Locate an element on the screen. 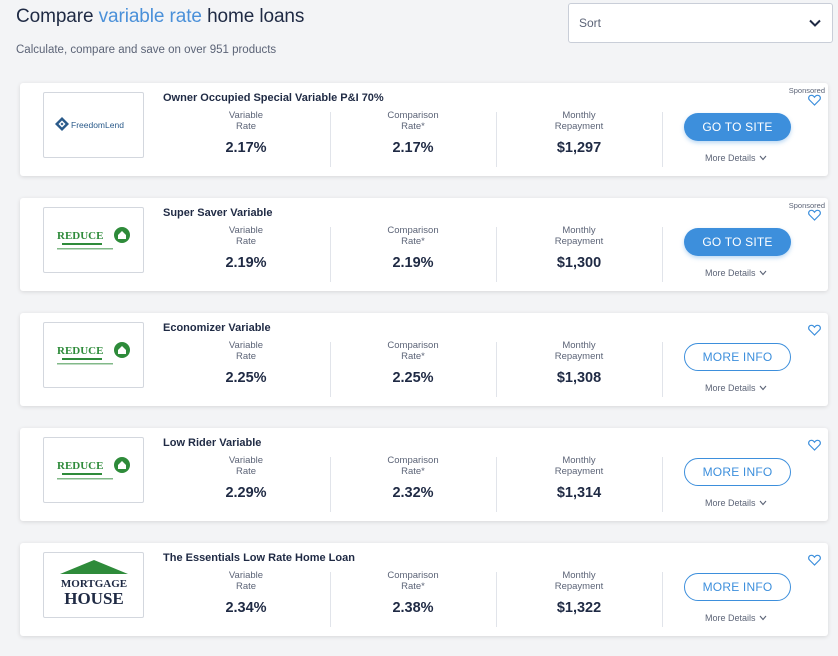 The image size is (838, 656). sort-label: Sort is located at coordinates (590, 23).